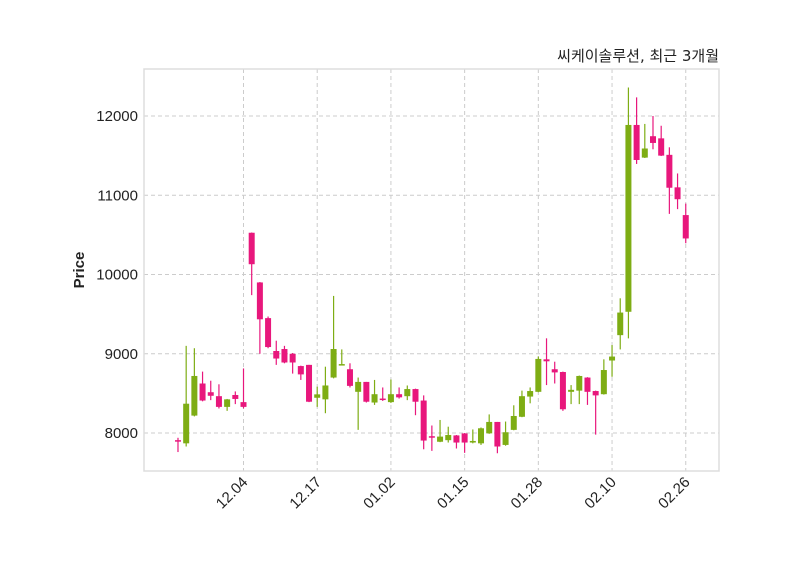 The image size is (800, 575). I want to click on y-tick-label: 10000, so click(117, 275).